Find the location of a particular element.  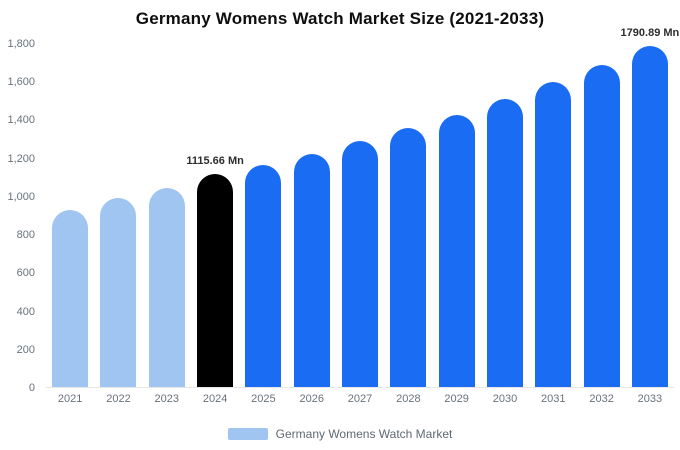

bar-column: 1790.89 Mn 2033 is located at coordinates (650, 216).